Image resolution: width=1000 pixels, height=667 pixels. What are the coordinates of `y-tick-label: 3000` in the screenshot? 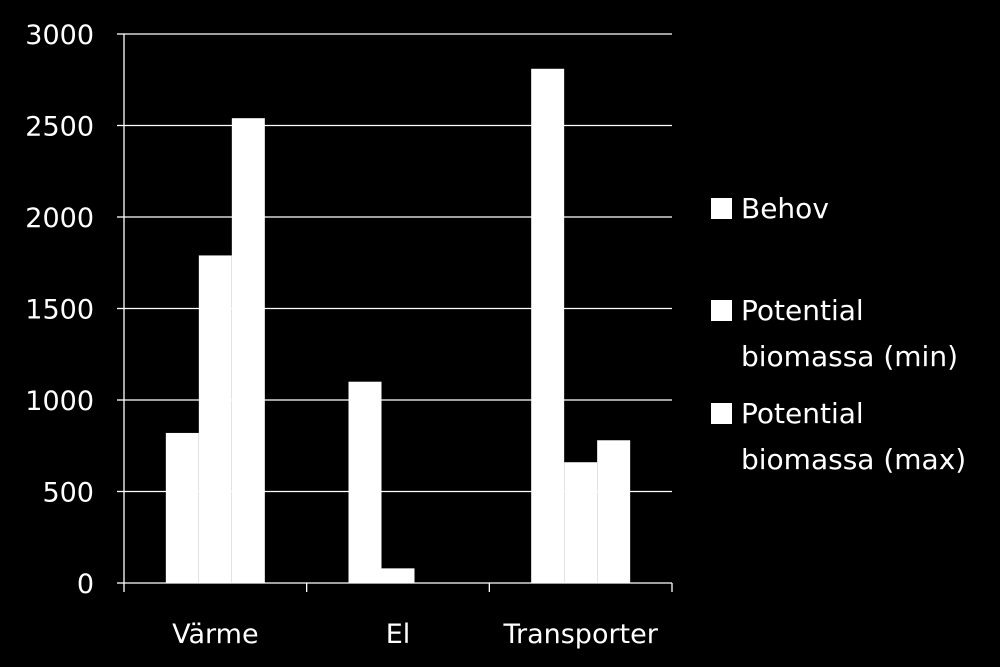 It's located at (59, 35).